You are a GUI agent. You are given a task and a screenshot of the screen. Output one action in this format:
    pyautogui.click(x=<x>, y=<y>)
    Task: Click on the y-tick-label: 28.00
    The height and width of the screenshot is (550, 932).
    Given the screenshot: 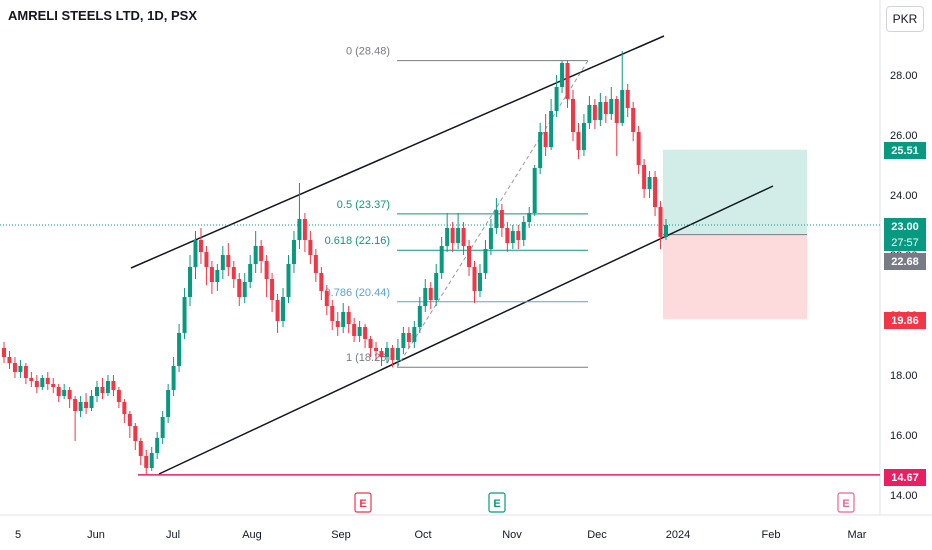 What is the action you would take?
    pyautogui.click(x=904, y=76)
    